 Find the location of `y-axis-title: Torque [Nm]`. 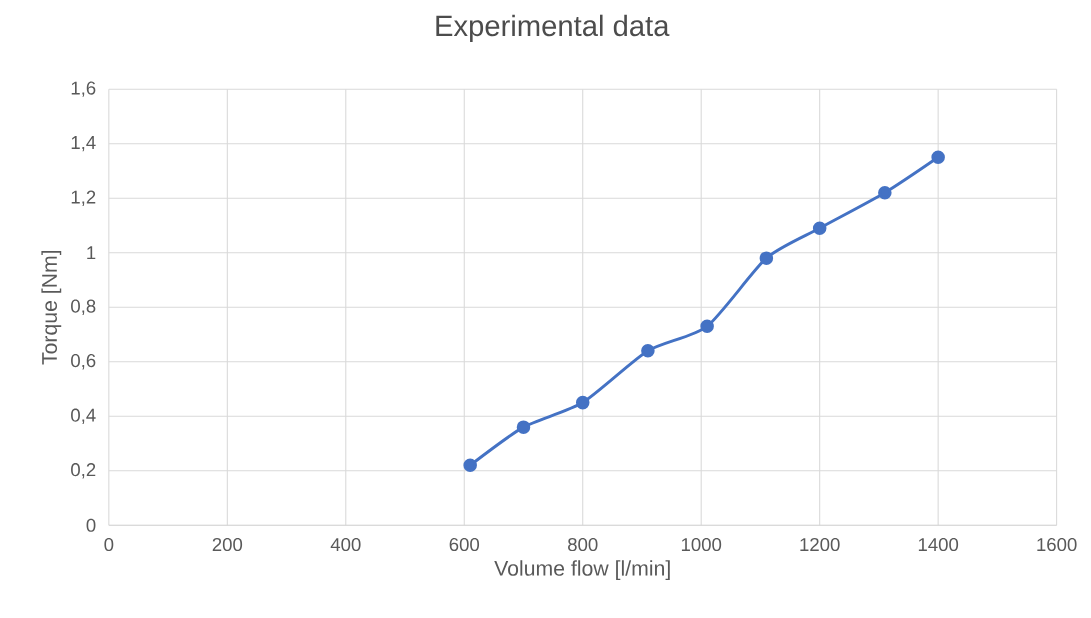

y-axis-title: Torque [Nm] is located at coordinates (51, 307).